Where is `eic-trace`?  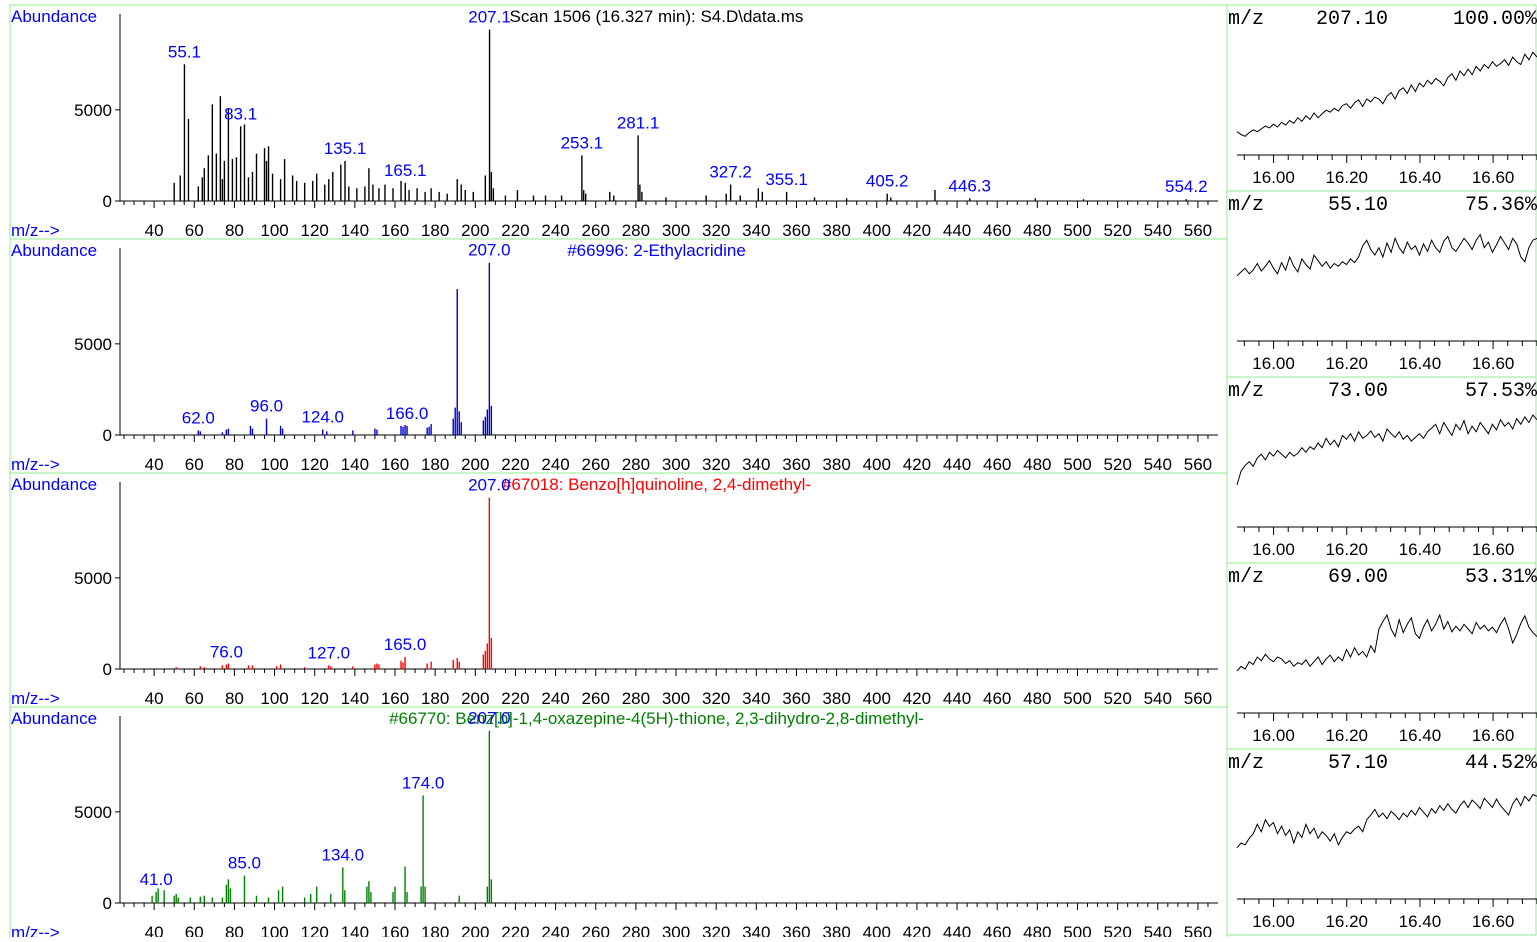
eic-trace is located at coordinates (1386, 450).